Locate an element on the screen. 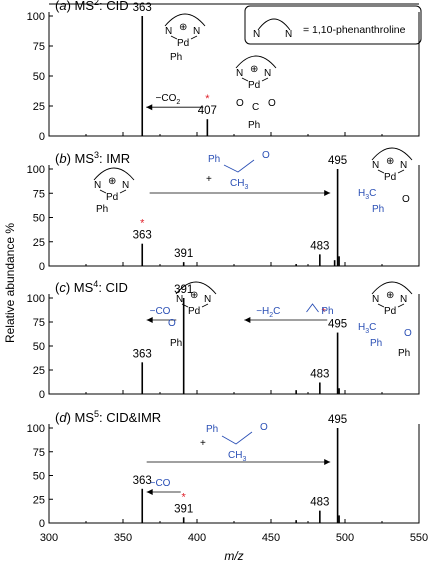  panel-d-y-tick-label: 50 is located at coordinates (39, 477).